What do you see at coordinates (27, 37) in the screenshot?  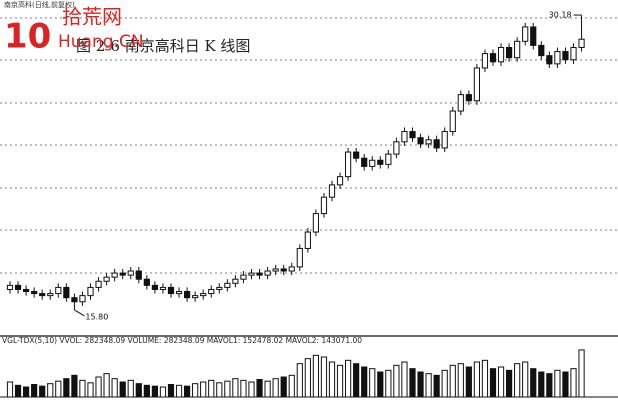 I see `watermark-logo: 10` at bounding box center [27, 37].